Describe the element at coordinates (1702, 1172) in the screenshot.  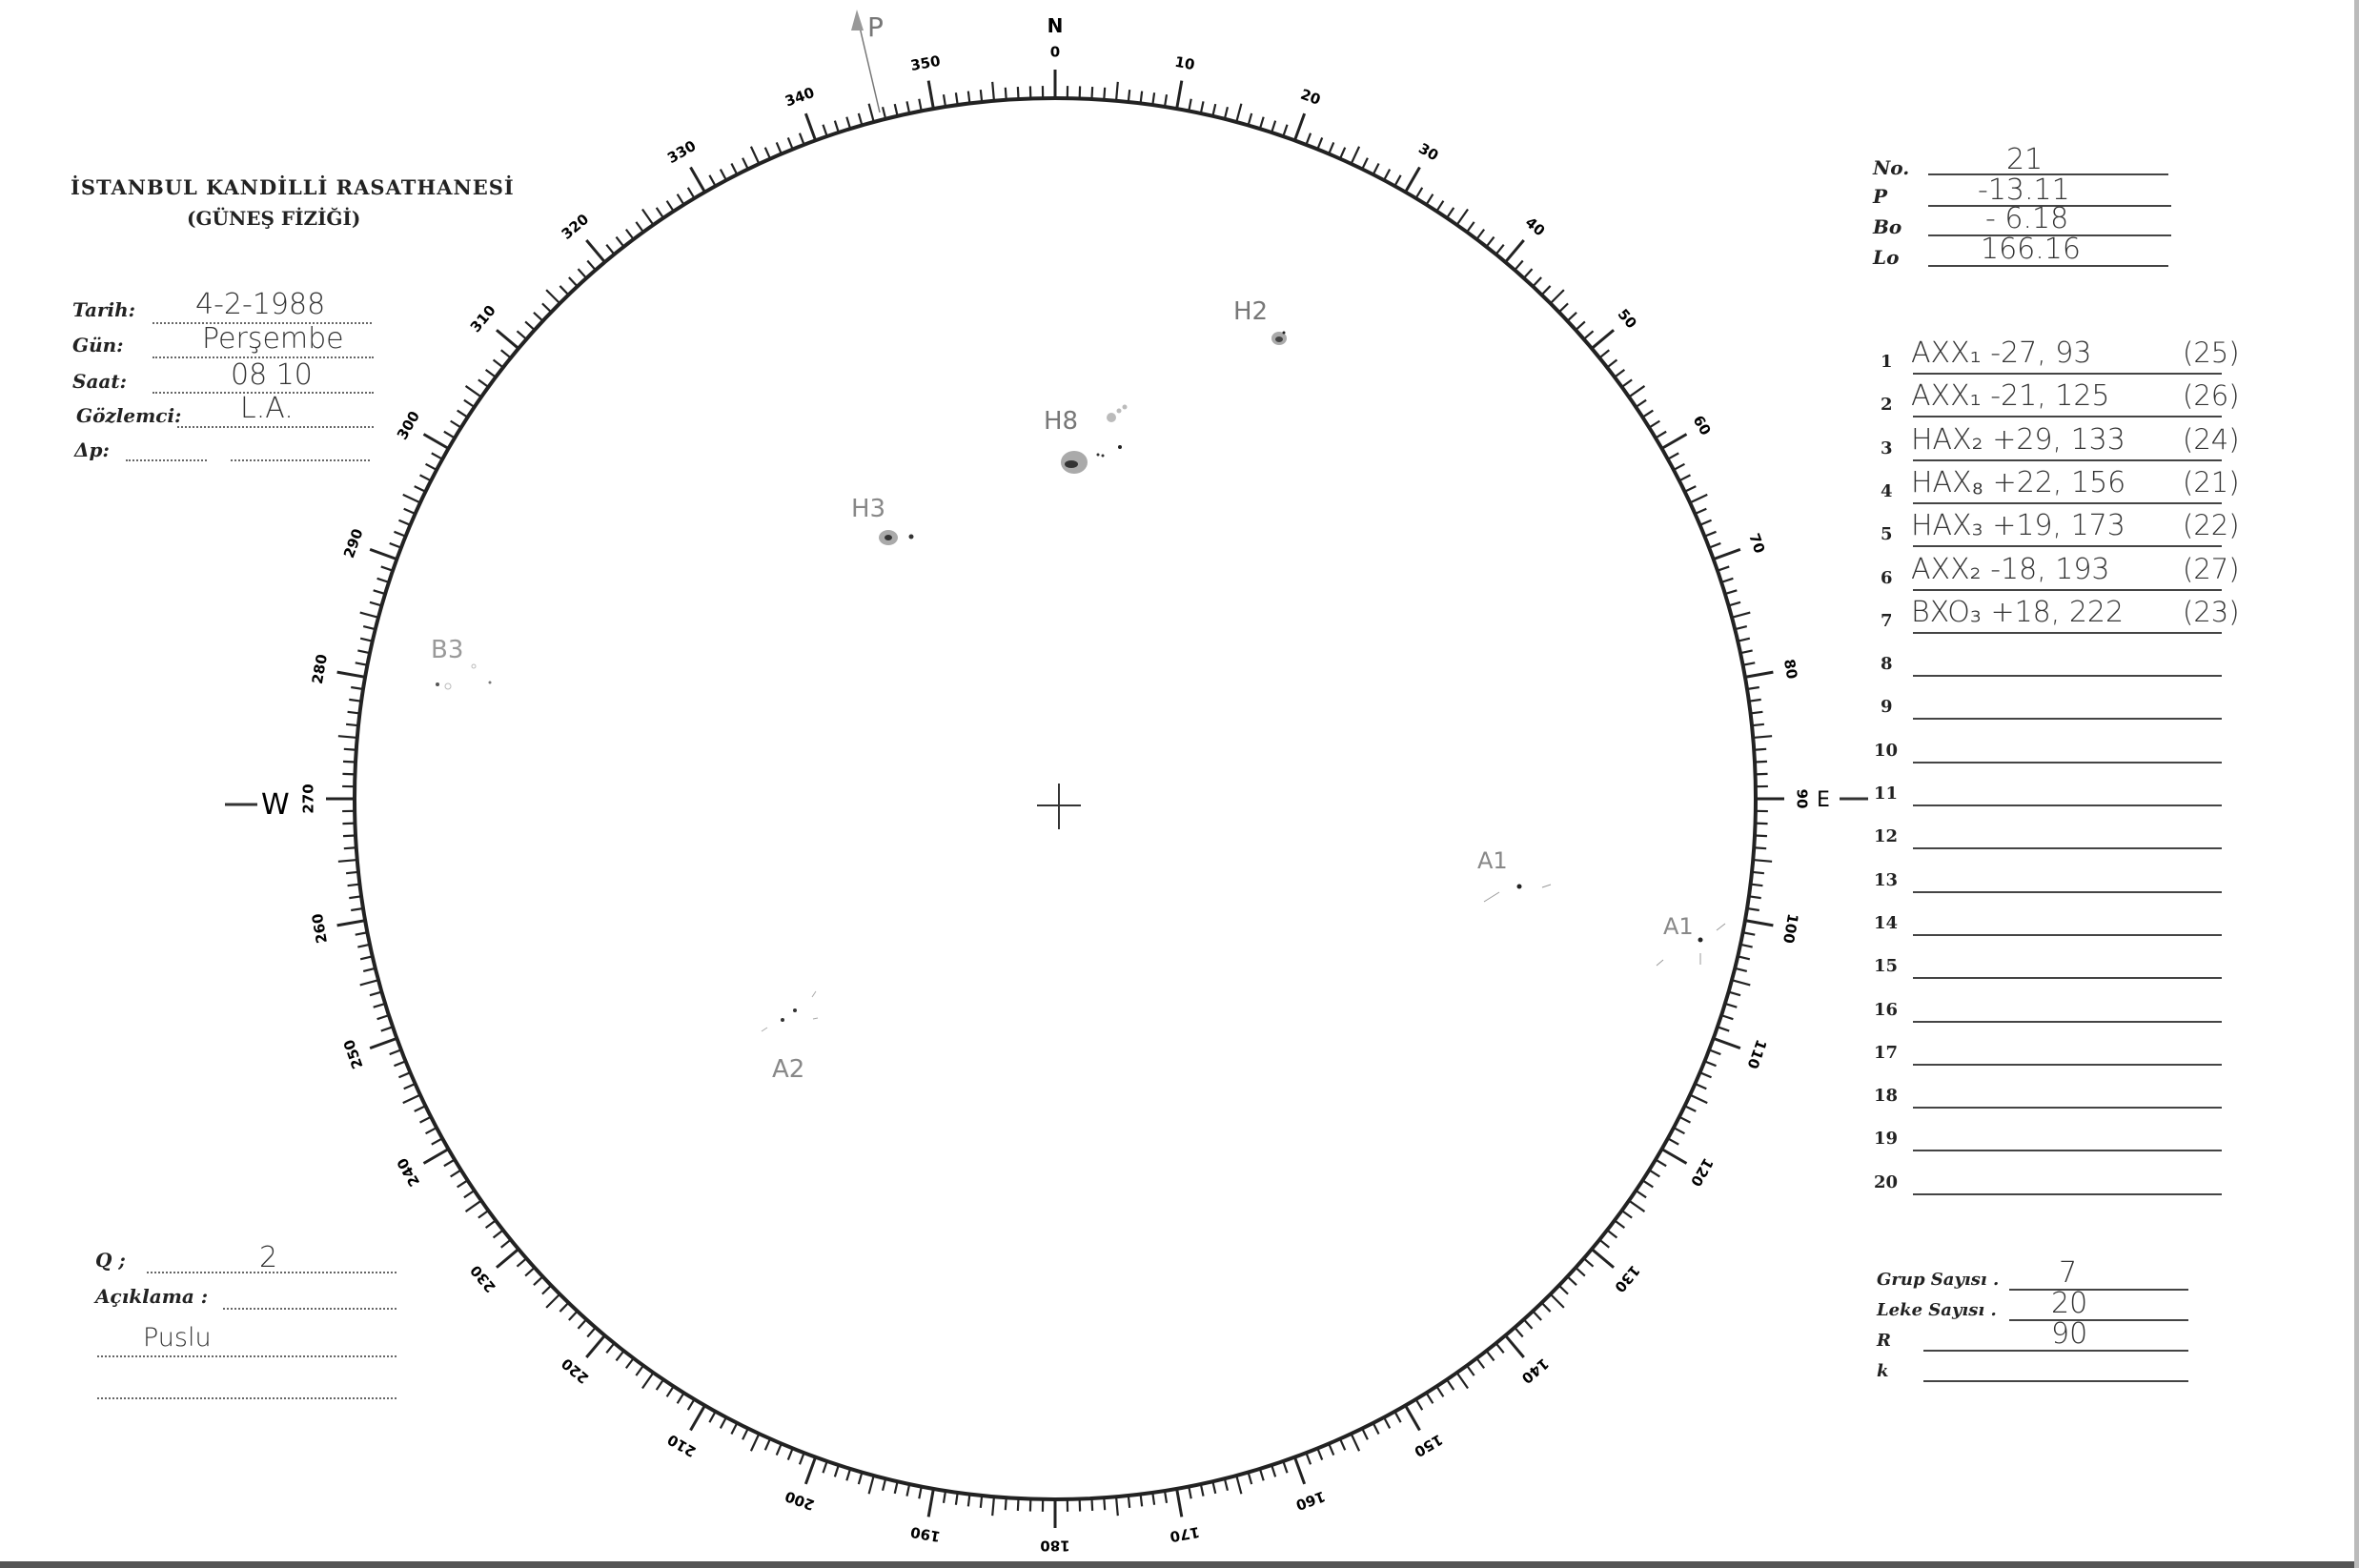
I see `degree-label: 120` at that location.